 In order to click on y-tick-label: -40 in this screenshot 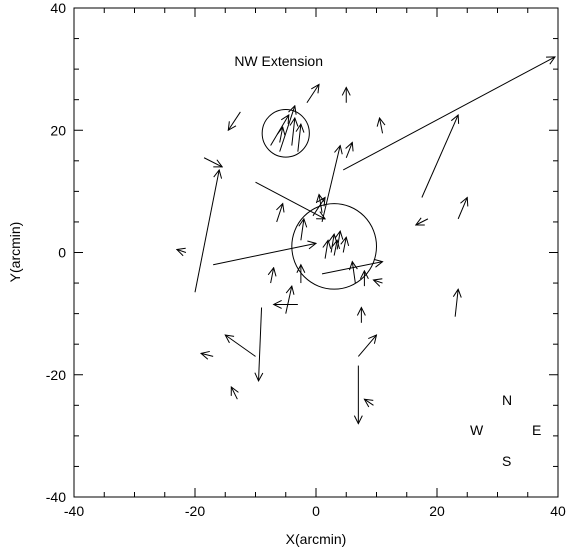, I will do `click(56, 497)`.